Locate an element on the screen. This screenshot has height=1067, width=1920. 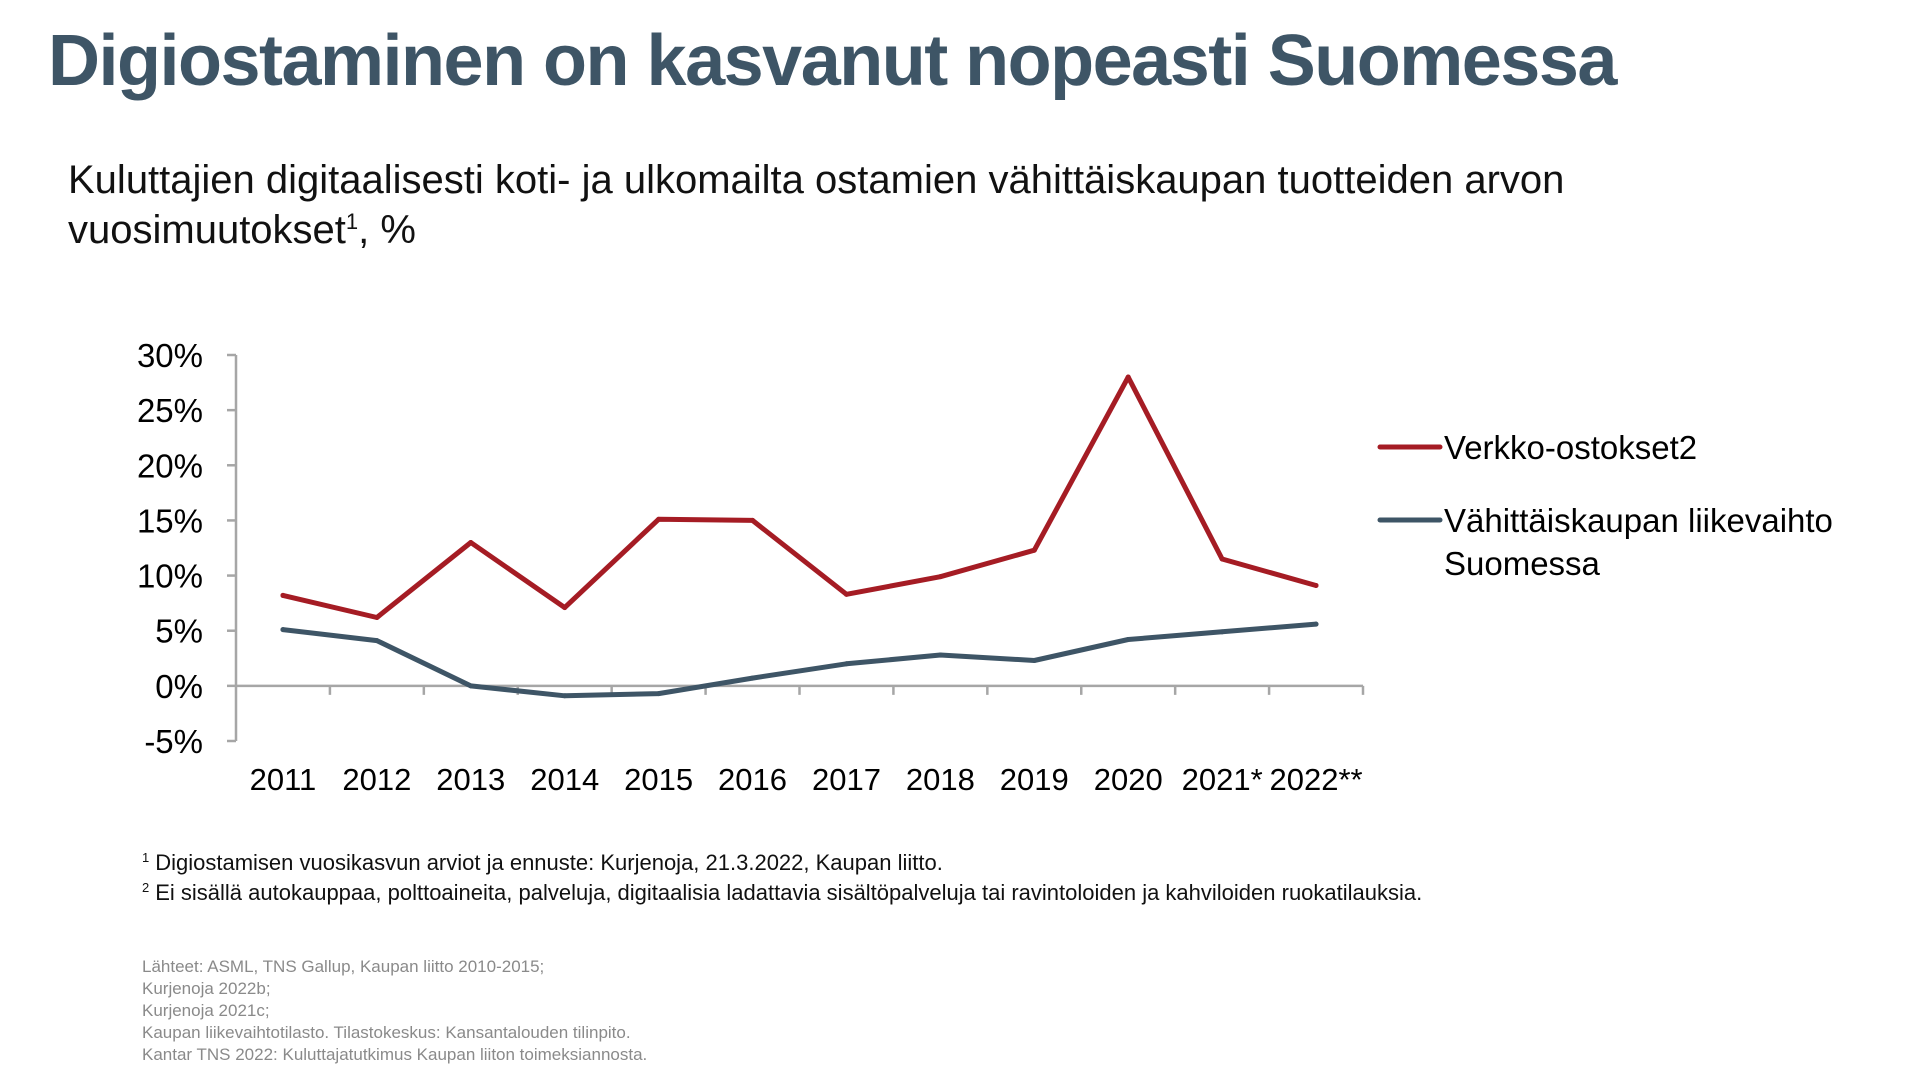
x-tick-label: 2014 is located at coordinates (564, 779).